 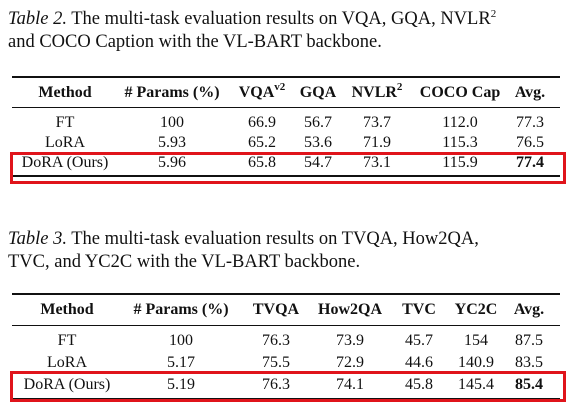 What do you see at coordinates (276, 362) in the screenshot?
I see `table-cell: 75.5` at bounding box center [276, 362].